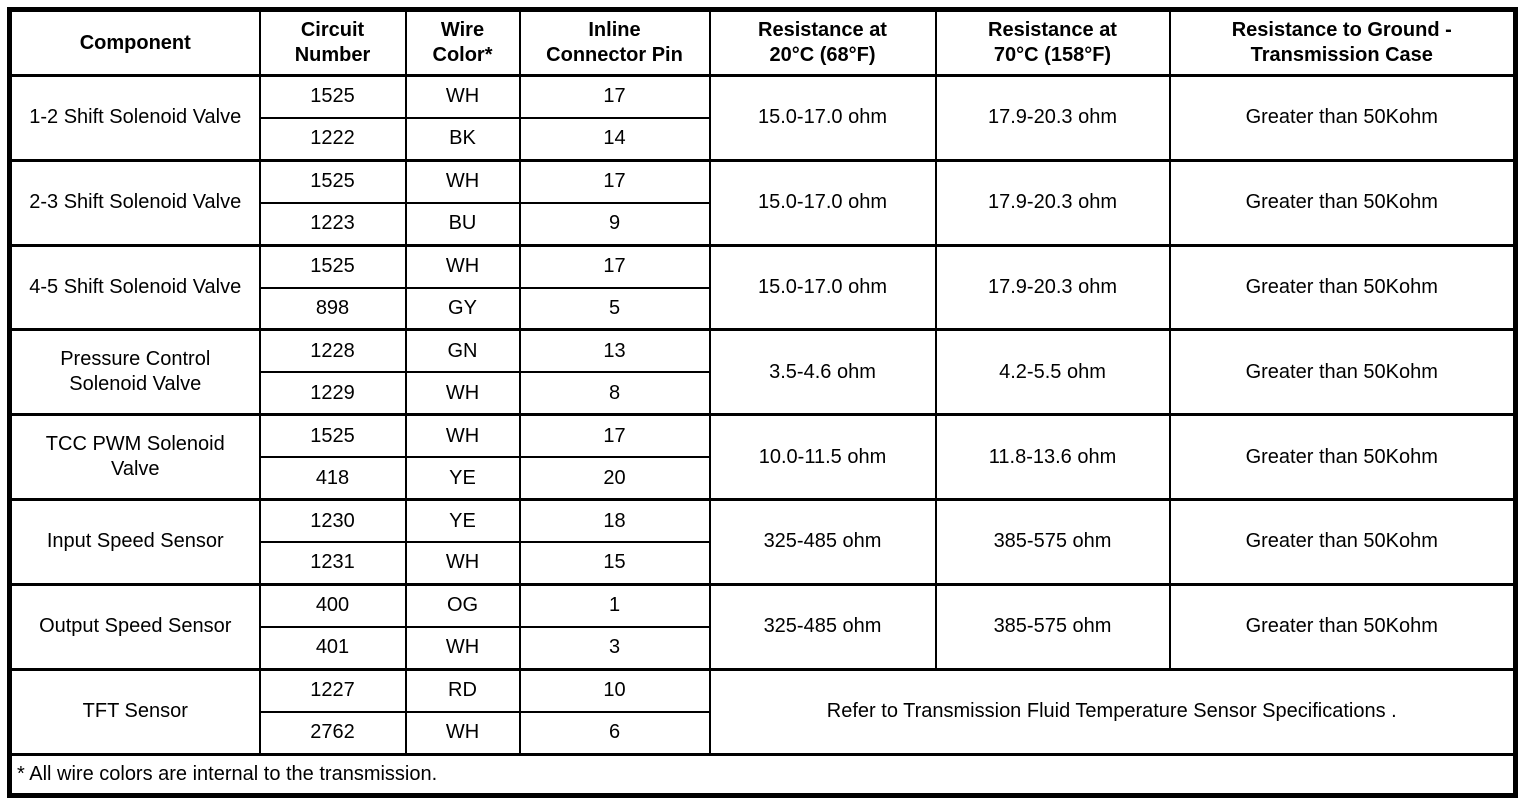 This screenshot has width=1520, height=806. Describe the element at coordinates (332, 393) in the screenshot. I see `circuit-cell: 1229` at that location.